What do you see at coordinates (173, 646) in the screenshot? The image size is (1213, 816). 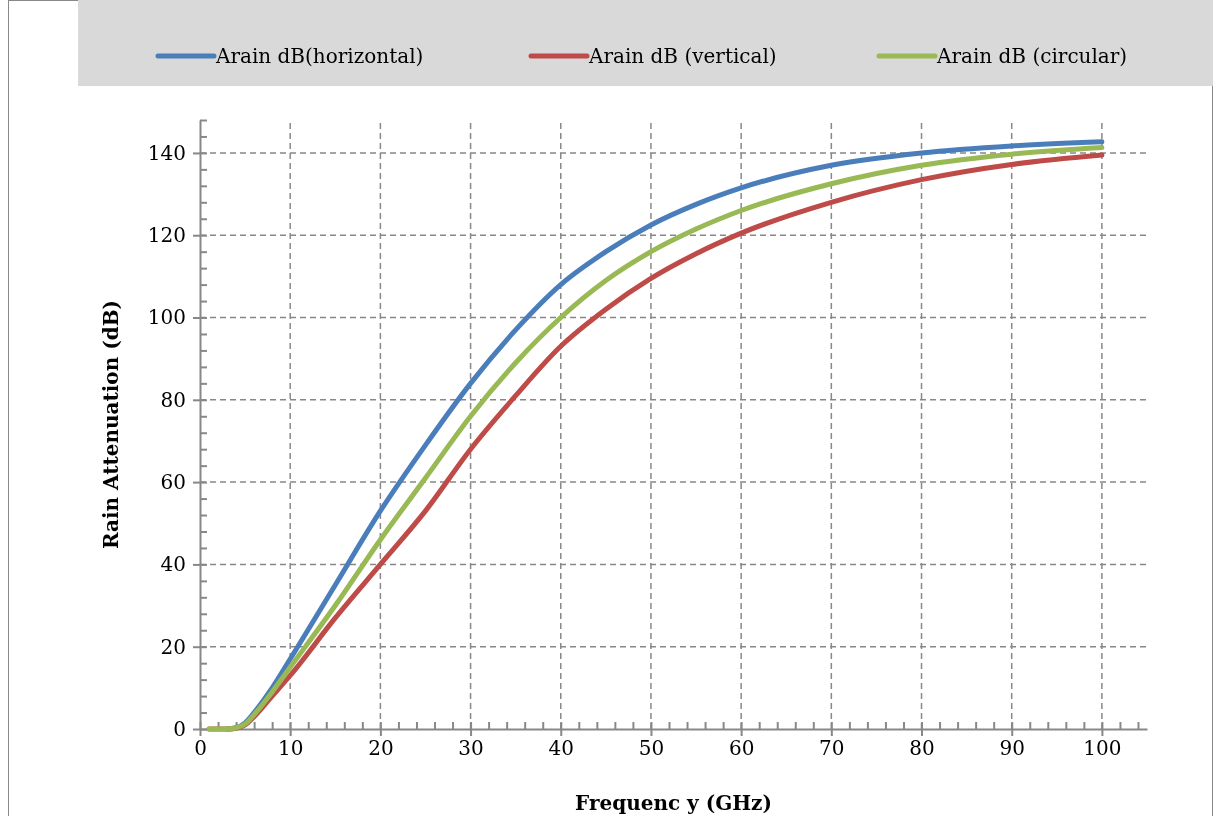 I see `y-tick-label: 20` at bounding box center [173, 646].